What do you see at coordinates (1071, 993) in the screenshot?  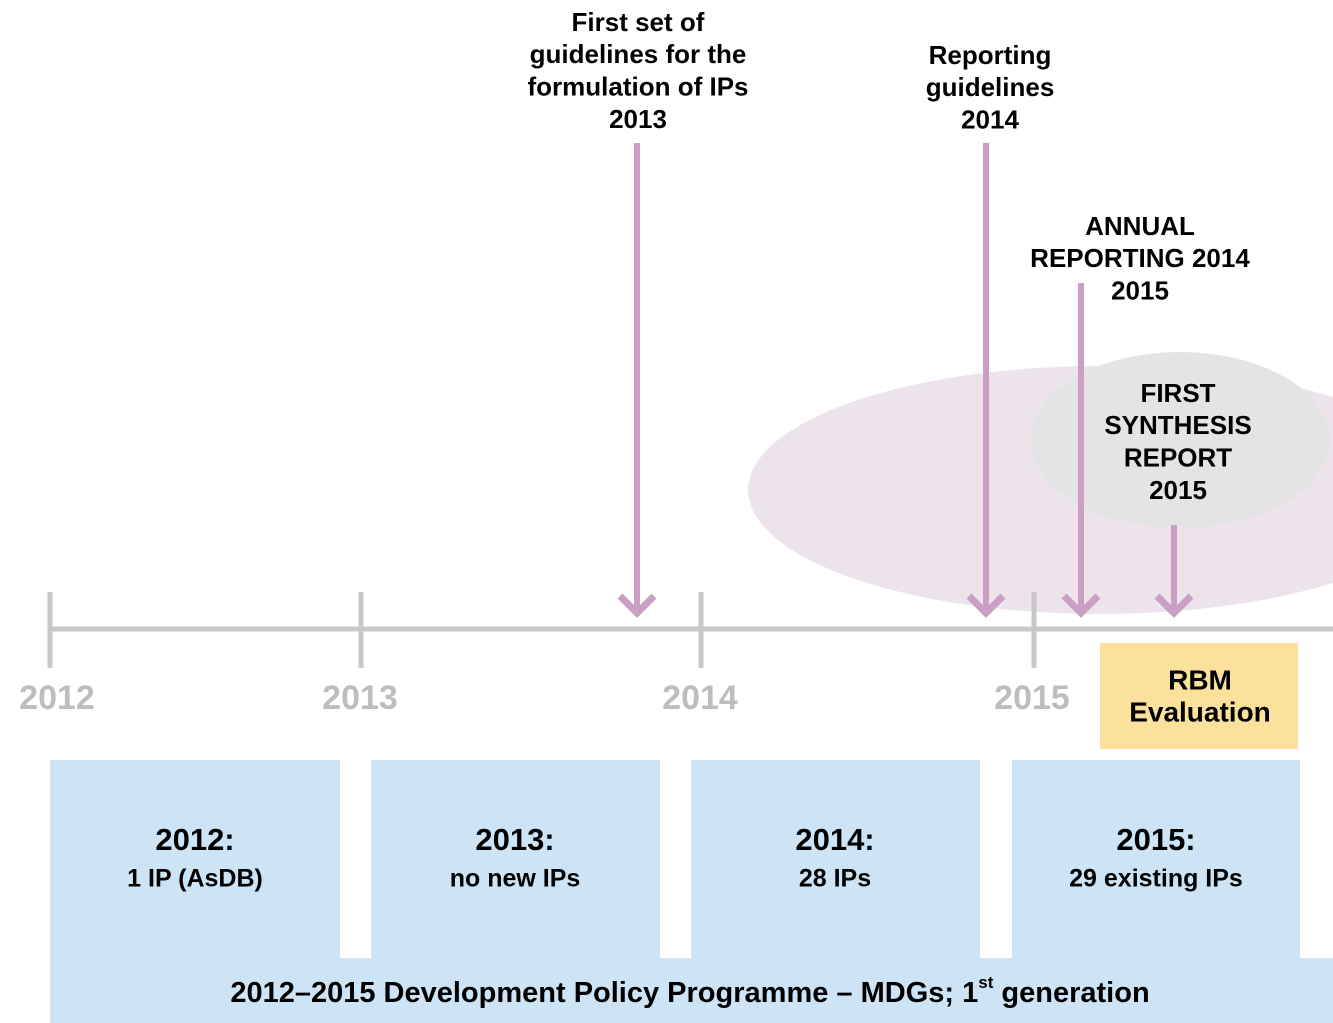 I see `programme-text: generation` at bounding box center [1071, 993].